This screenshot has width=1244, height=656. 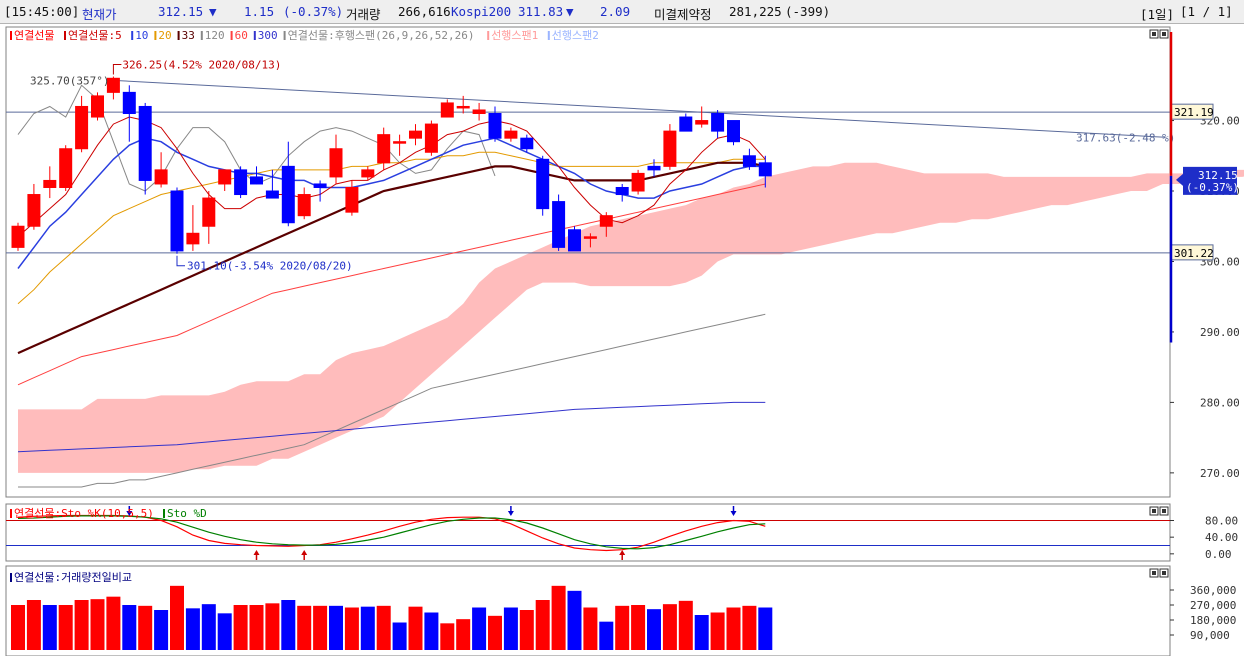 What do you see at coordinates (1194, 253) in the screenshot?
I see `lower-level-text: 301.22` at bounding box center [1194, 253].